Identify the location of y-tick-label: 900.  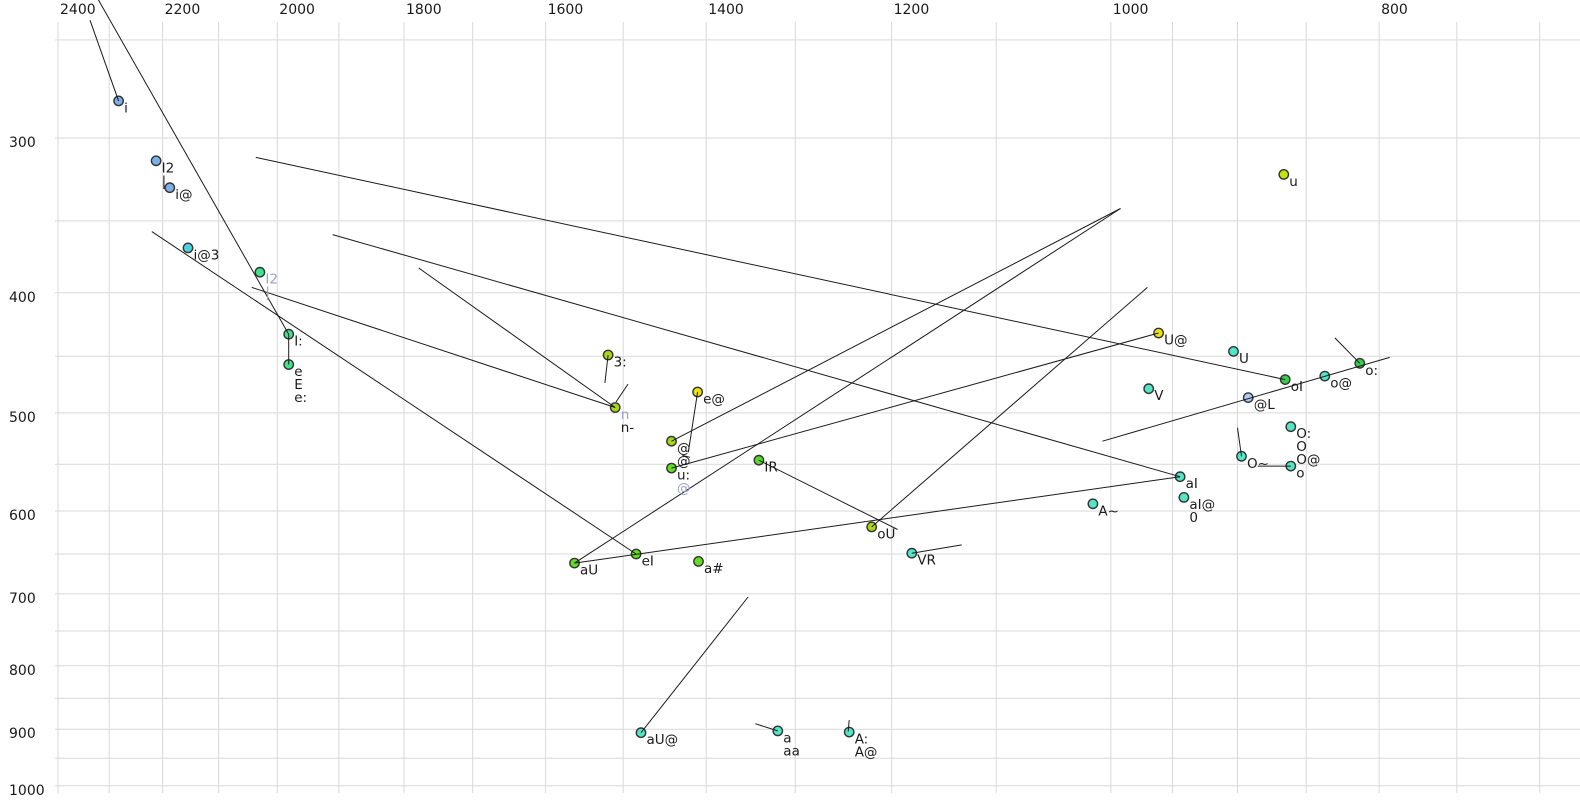
(22, 734).